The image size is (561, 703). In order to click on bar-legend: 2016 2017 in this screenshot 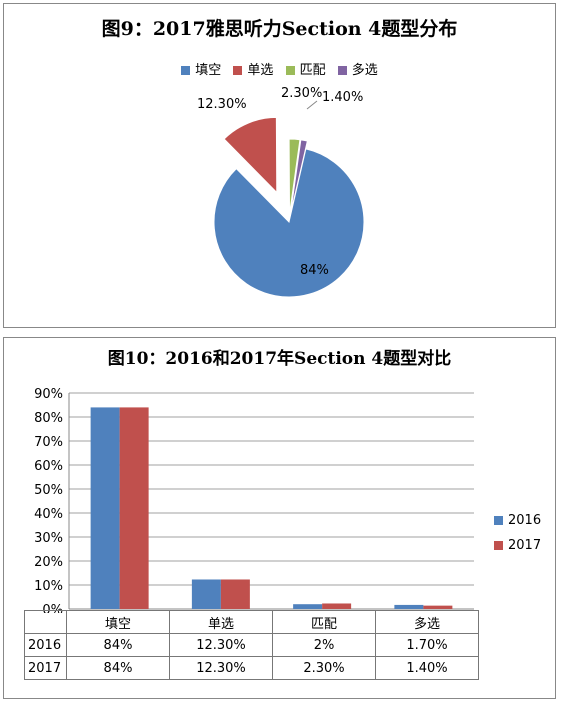, I will do `click(517, 538)`.